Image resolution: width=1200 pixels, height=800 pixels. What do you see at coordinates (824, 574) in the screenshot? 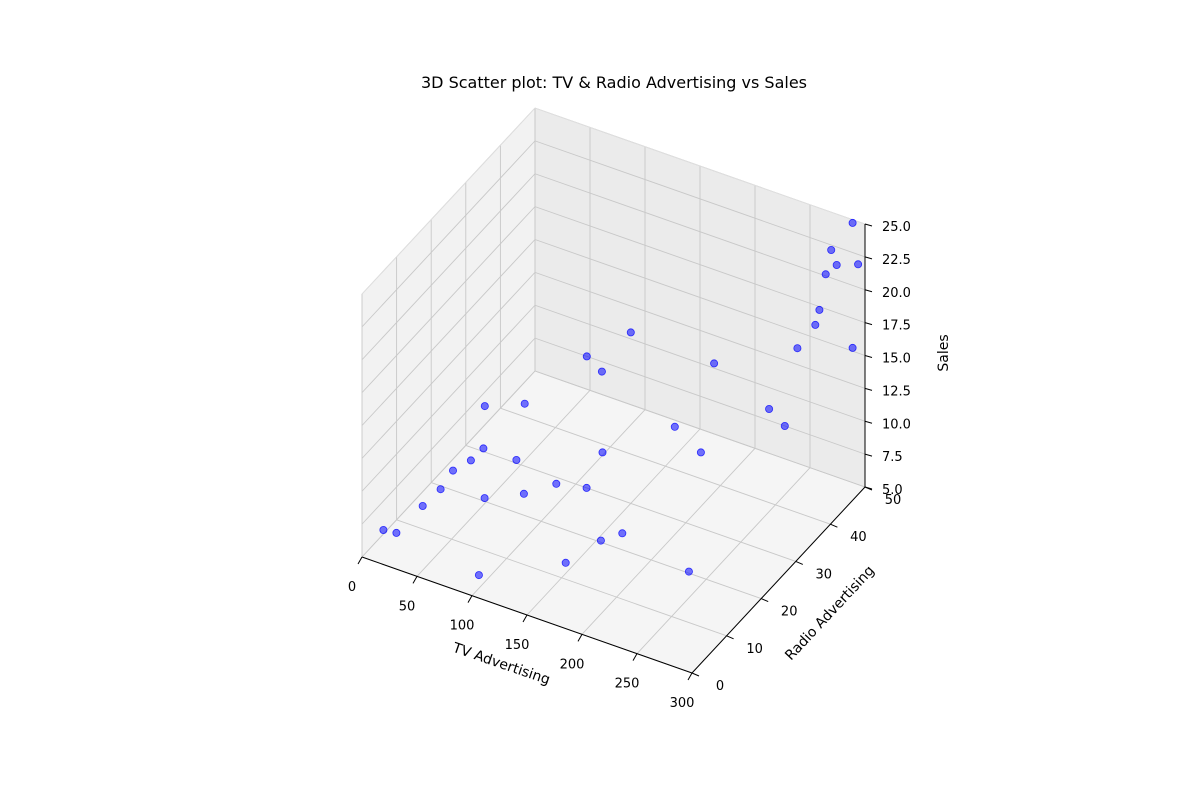
I see `y-tick-label: 30` at bounding box center [824, 574].